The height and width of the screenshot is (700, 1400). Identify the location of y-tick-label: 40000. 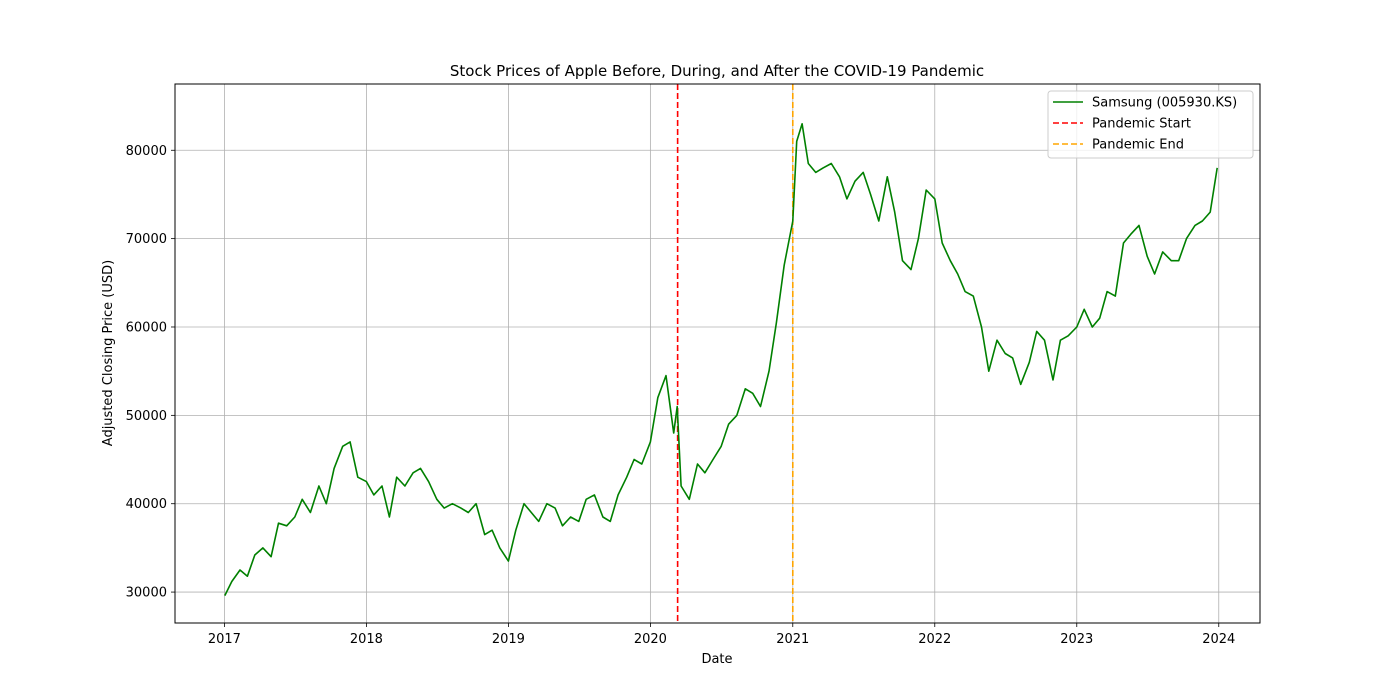
(146, 504).